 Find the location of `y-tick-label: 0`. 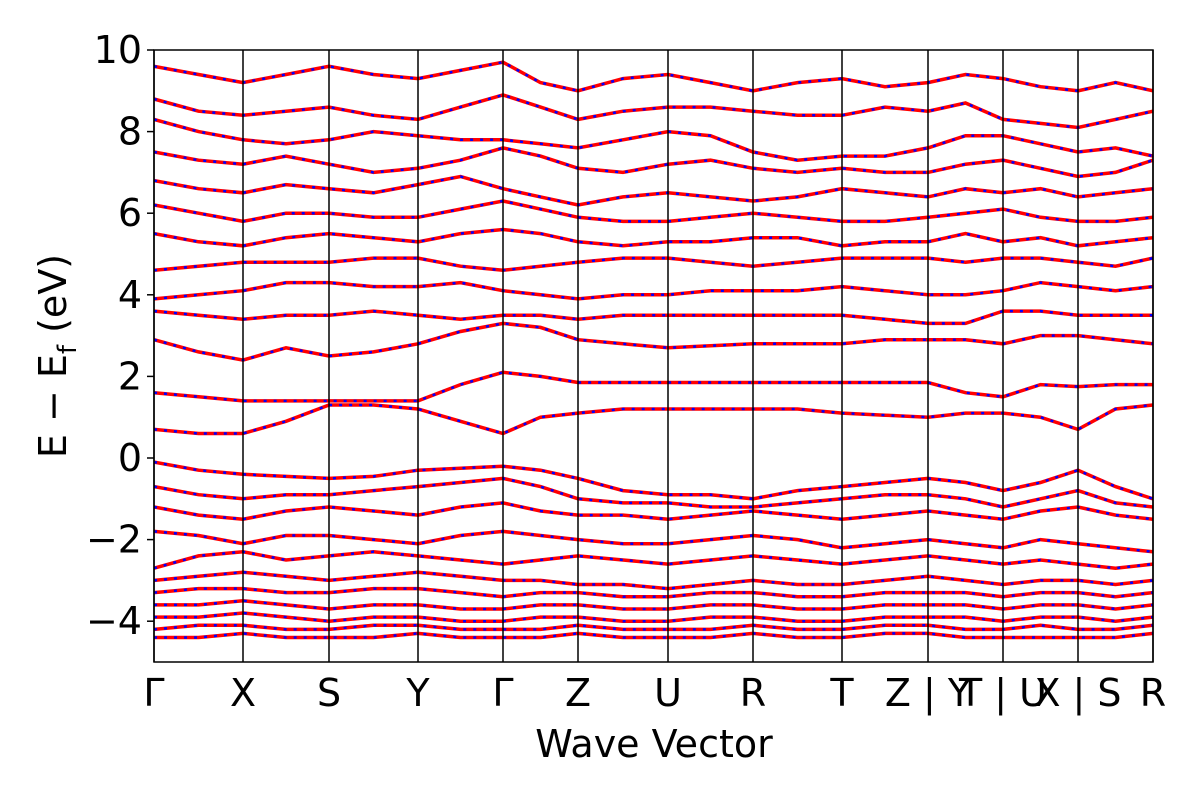

y-tick-label: 0 is located at coordinates (130, 458).